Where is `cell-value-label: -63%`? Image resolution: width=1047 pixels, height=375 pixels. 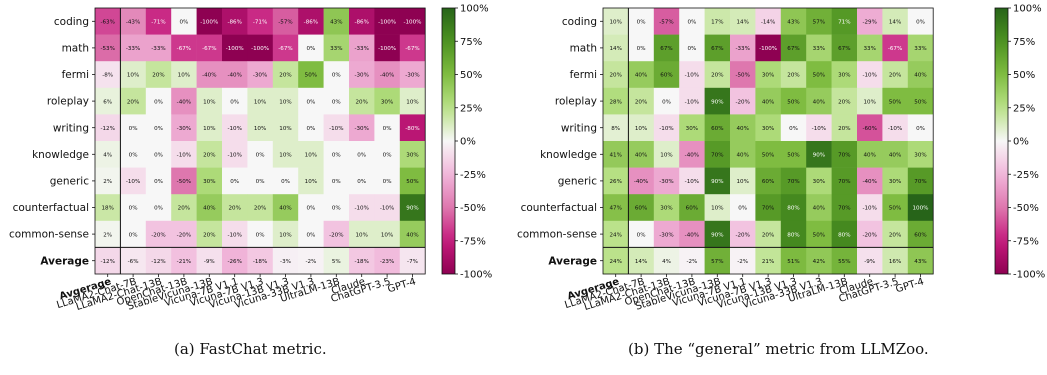
cell-value-label: -63% is located at coordinates (107, 23).